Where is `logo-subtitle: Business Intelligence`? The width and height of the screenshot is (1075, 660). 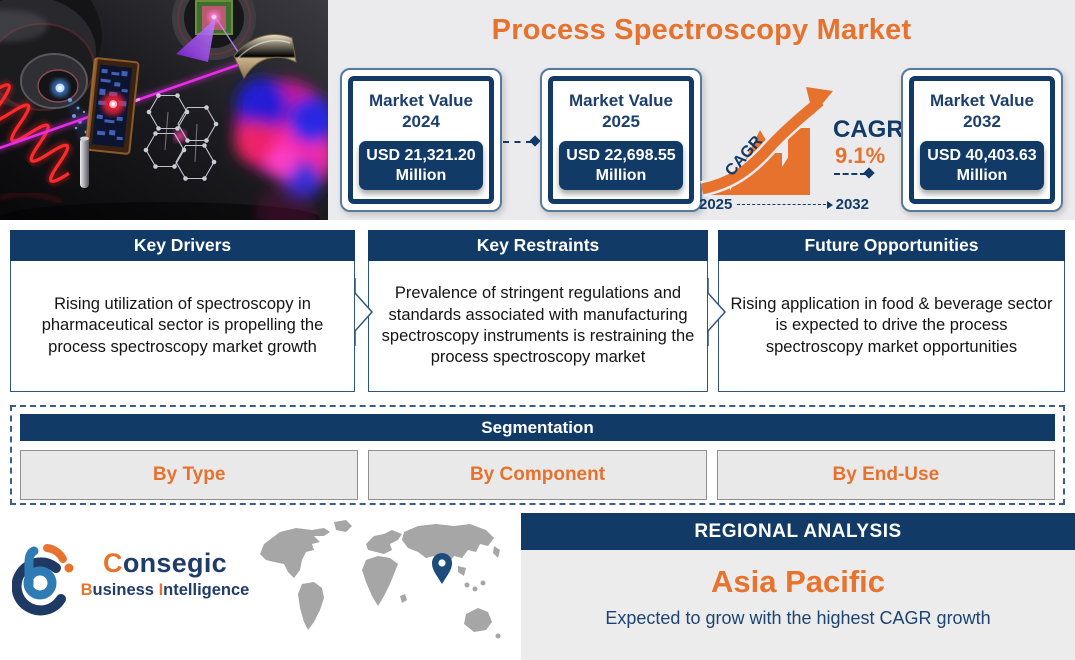
logo-subtitle: Business Intelligence is located at coordinates (165, 590).